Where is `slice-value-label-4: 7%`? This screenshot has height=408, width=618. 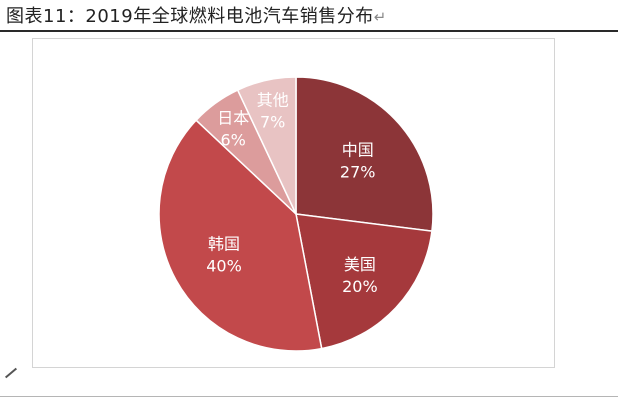
slice-value-label-4: 7% is located at coordinates (272, 122).